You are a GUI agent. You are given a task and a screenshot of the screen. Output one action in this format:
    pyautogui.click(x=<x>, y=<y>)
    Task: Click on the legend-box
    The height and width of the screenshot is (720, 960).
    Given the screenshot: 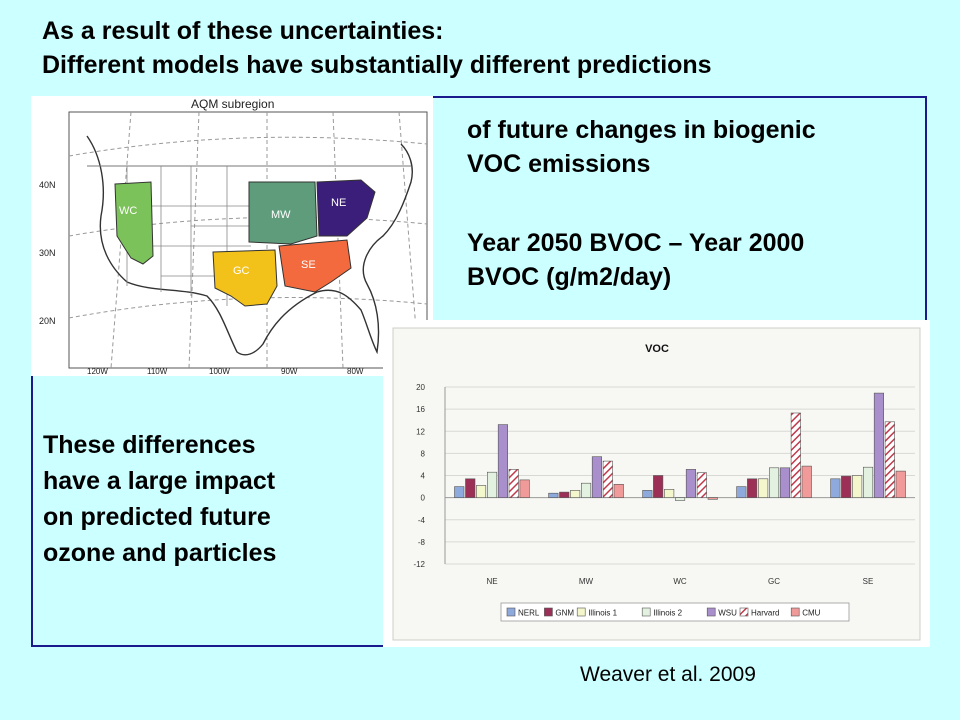 What is the action you would take?
    pyautogui.click(x=675, y=612)
    